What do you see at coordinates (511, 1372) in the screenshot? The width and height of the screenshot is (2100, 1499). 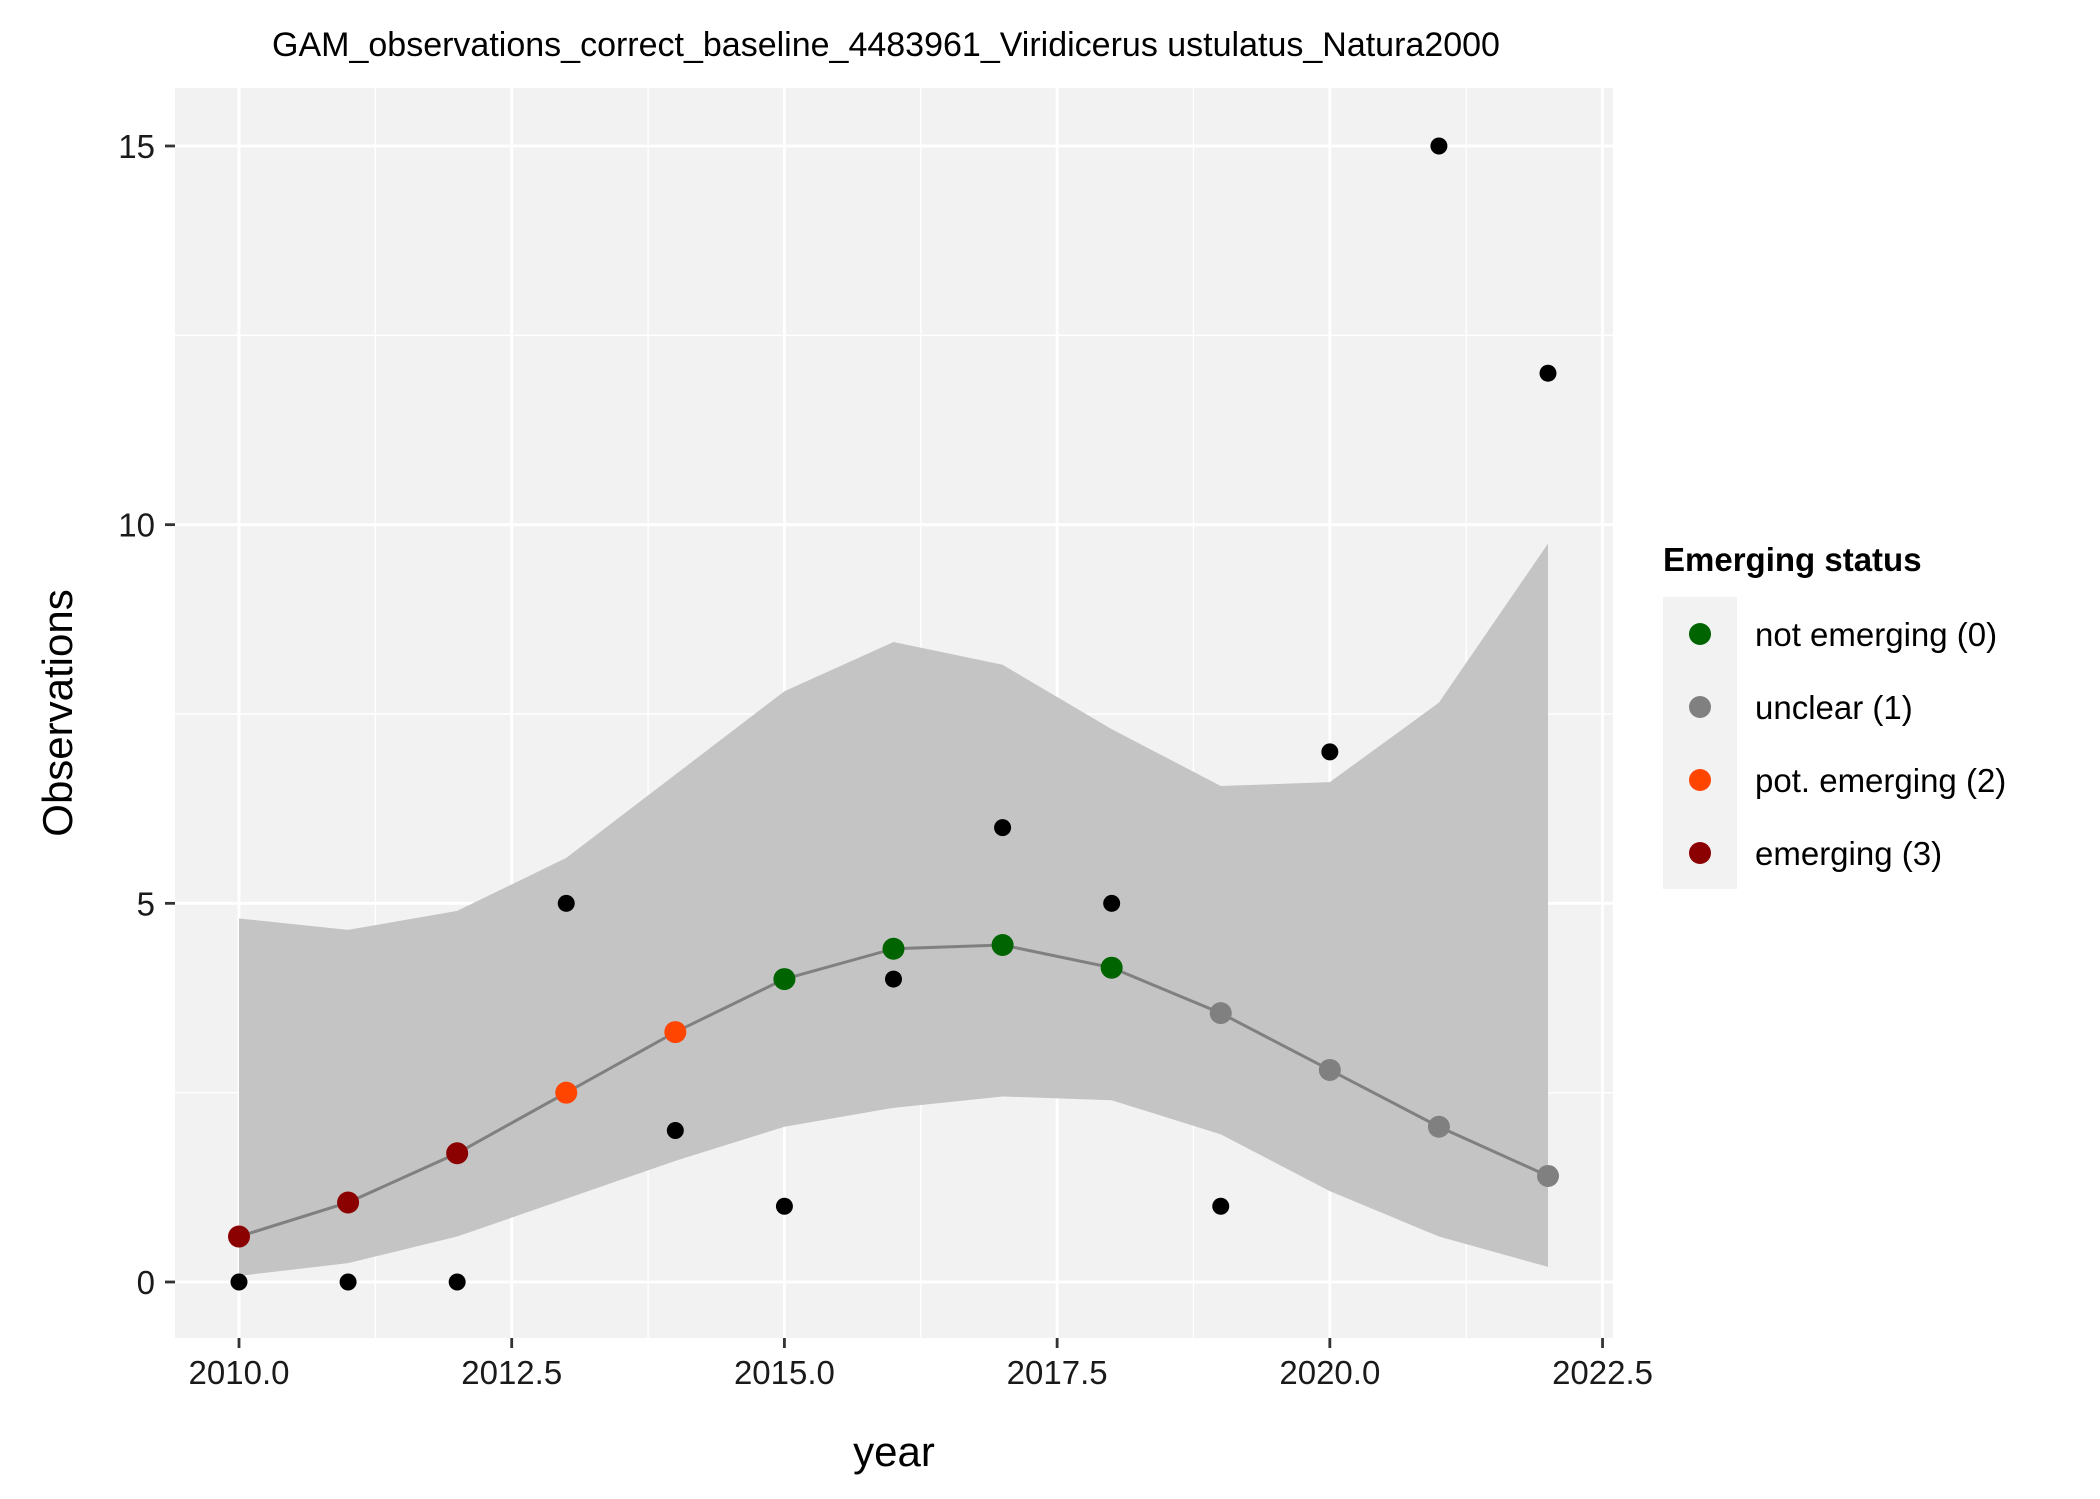 I see `x-tick-label: 2012.5` at bounding box center [511, 1372].